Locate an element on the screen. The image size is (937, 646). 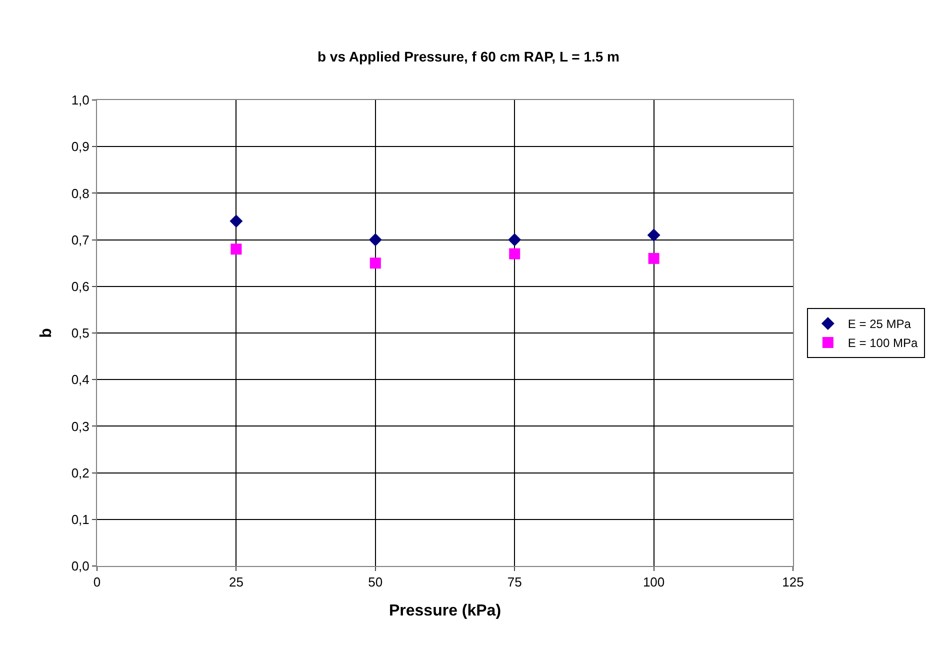
x-axis-title: Pressure (kPa) is located at coordinates (445, 611).